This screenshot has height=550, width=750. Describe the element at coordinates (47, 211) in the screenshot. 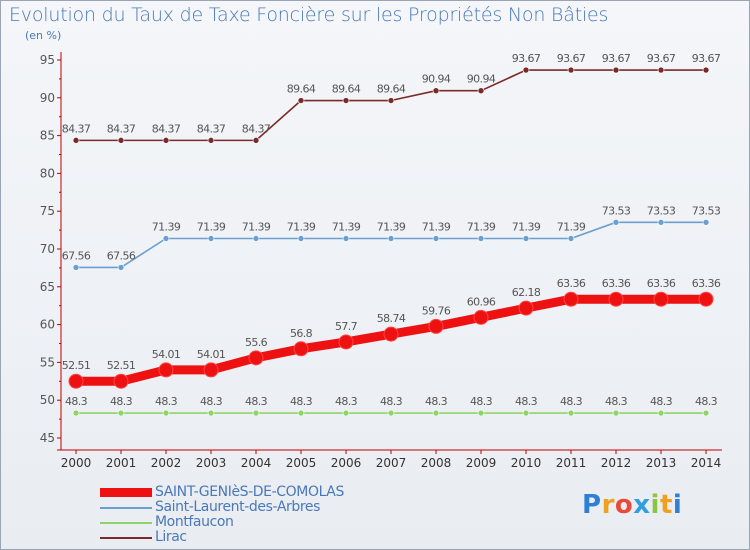

I see `y-tick-label: 75` at that location.